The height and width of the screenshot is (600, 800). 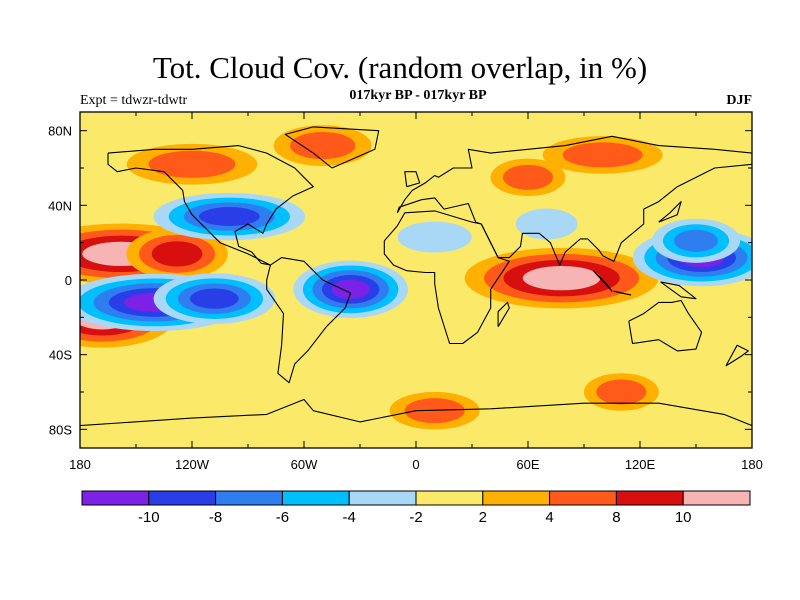 What do you see at coordinates (60, 131) in the screenshot?
I see `y-tick-label: 80N` at bounding box center [60, 131].